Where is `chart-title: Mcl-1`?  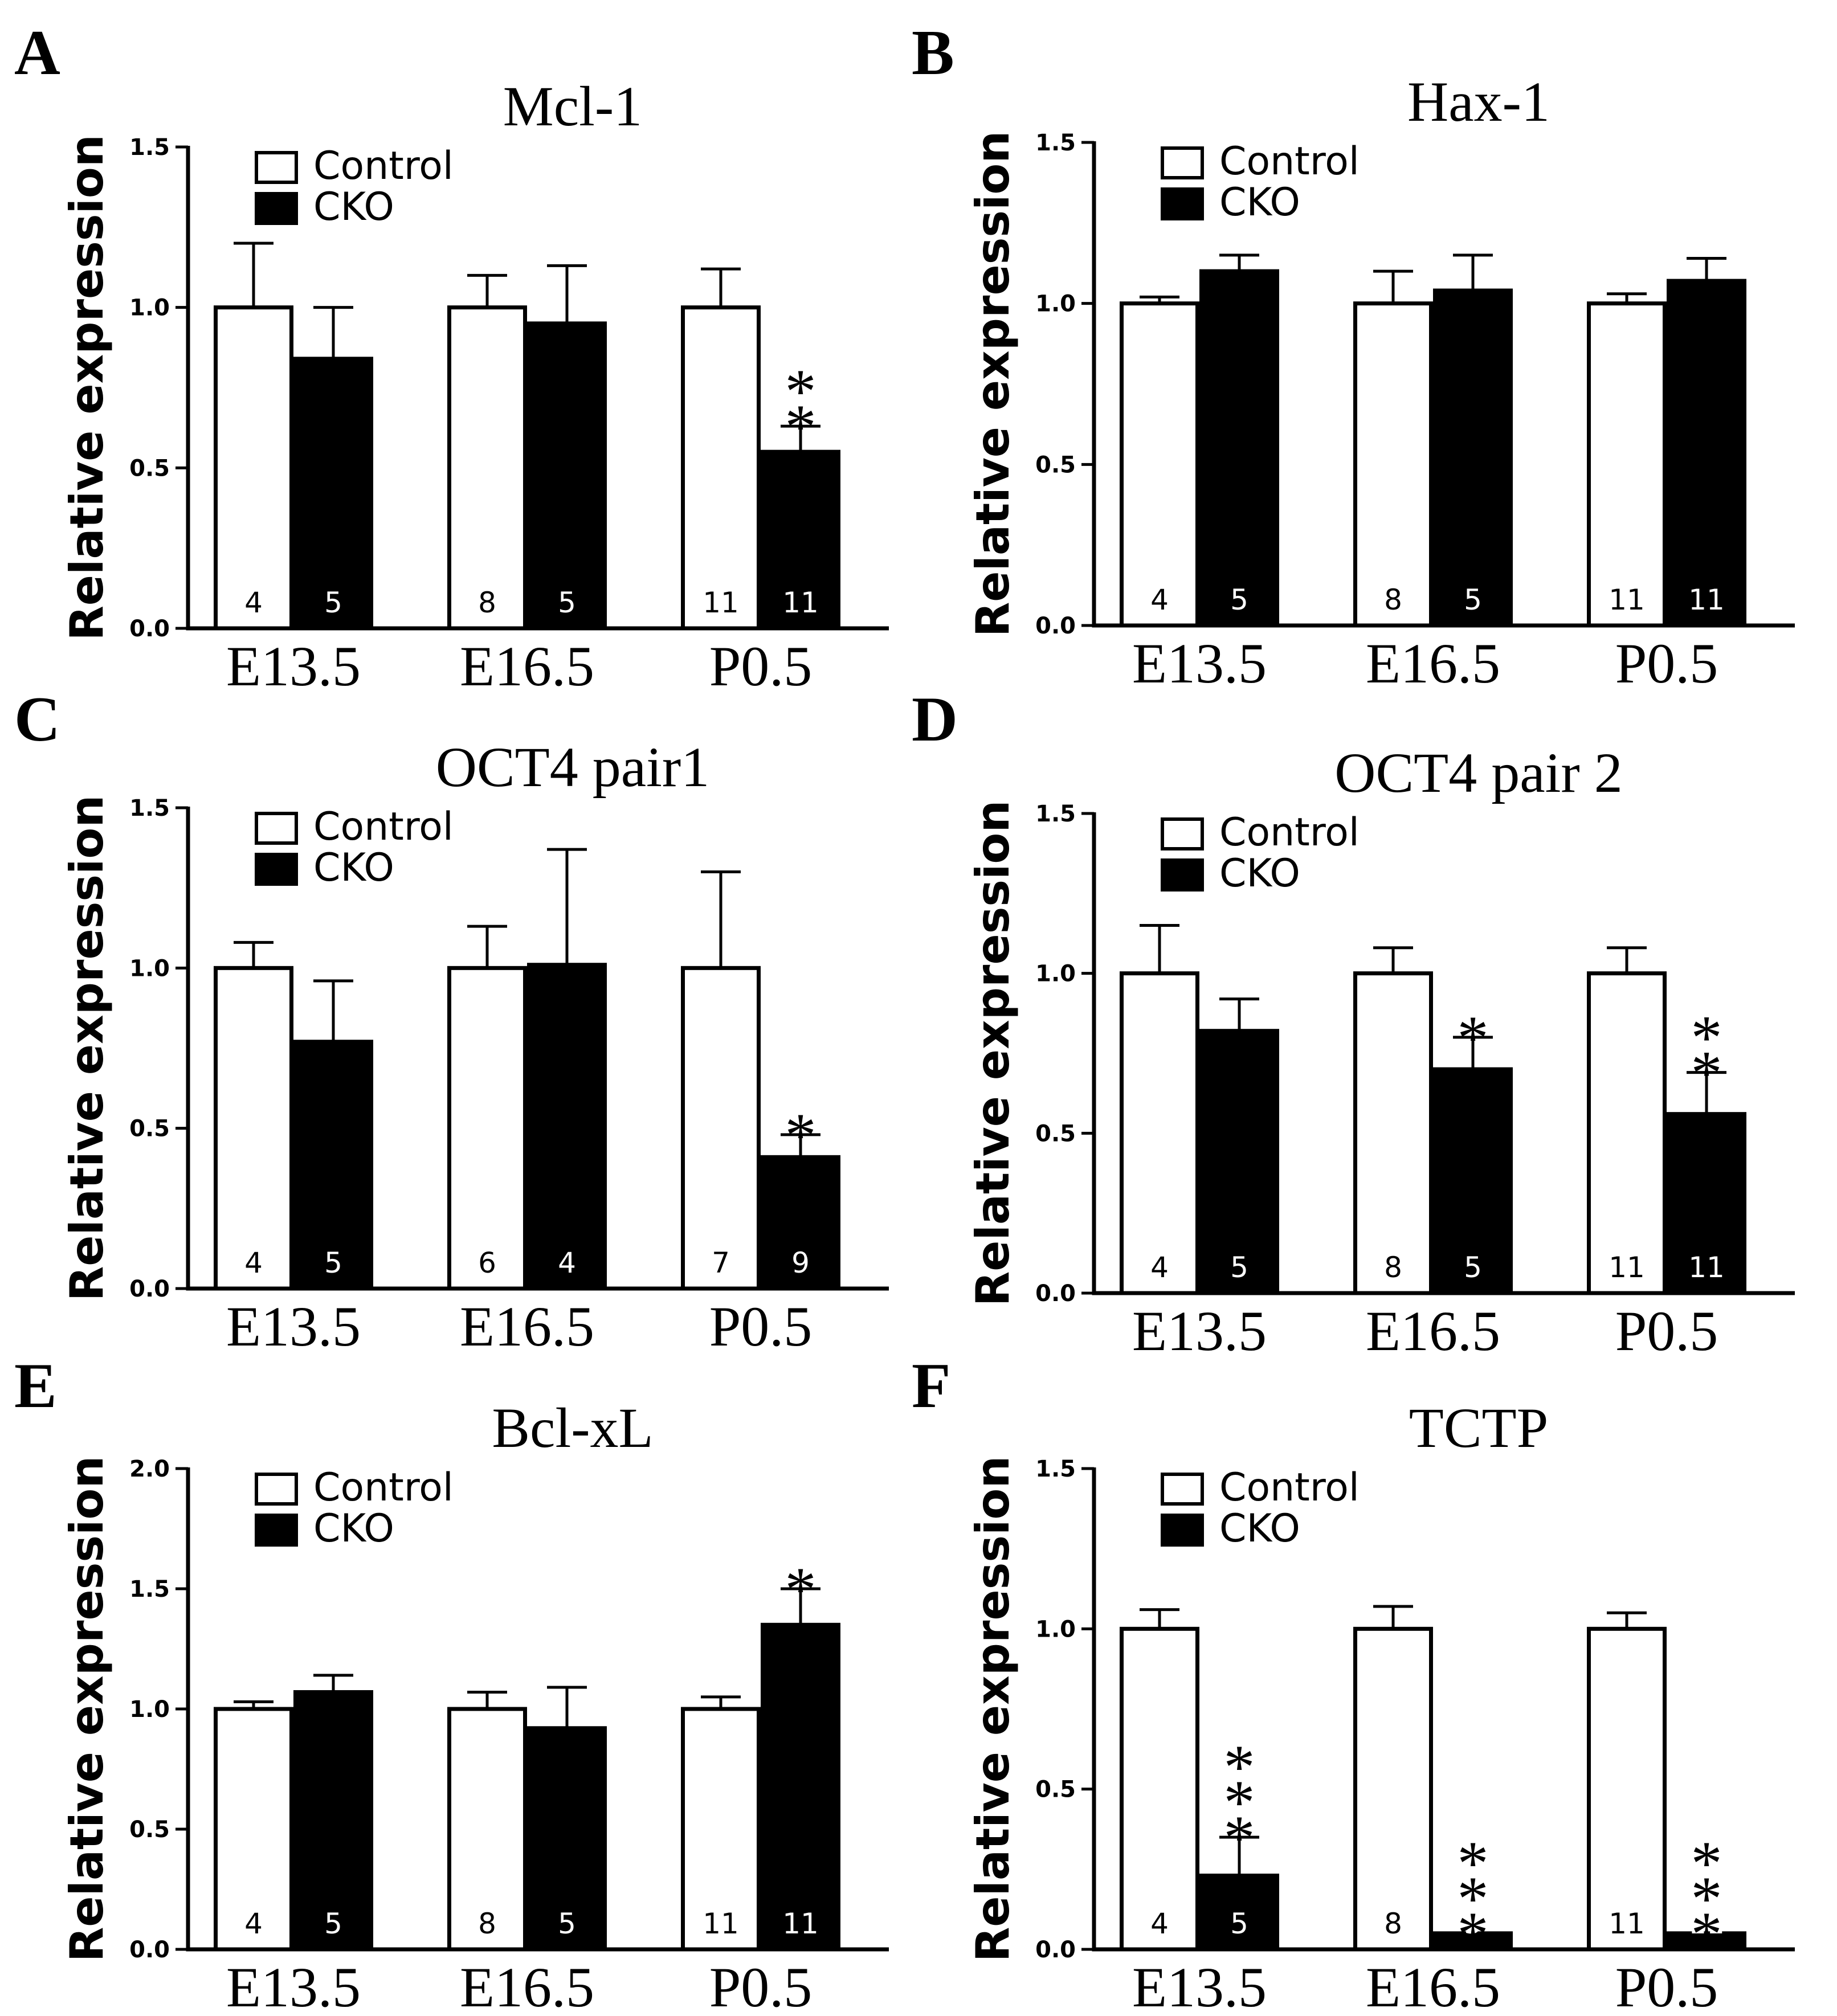
chart-title: Mcl-1 is located at coordinates (572, 107).